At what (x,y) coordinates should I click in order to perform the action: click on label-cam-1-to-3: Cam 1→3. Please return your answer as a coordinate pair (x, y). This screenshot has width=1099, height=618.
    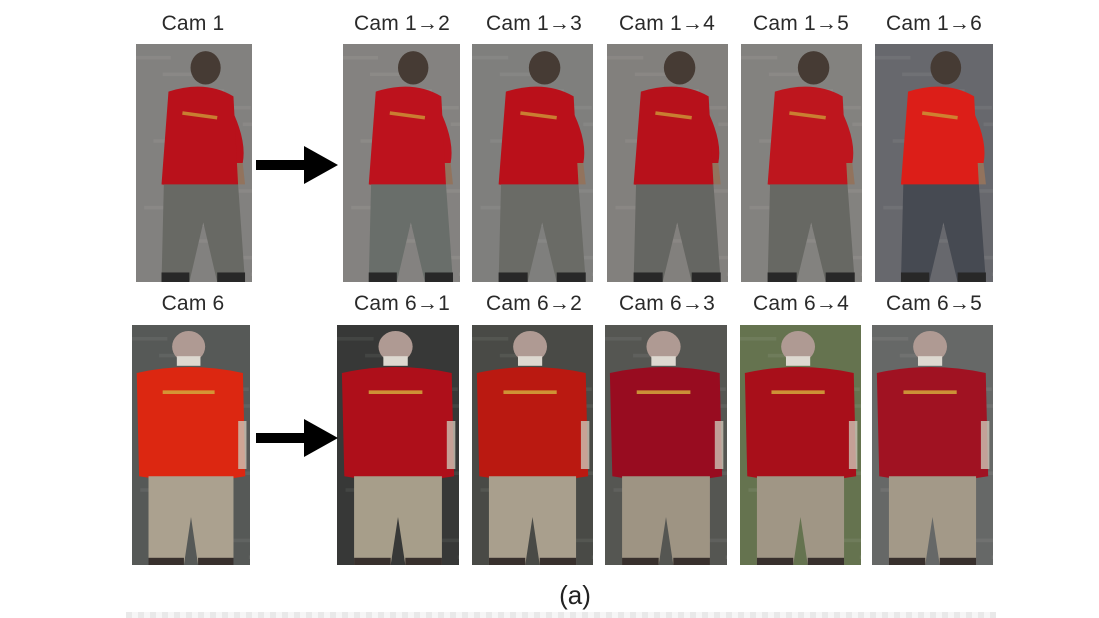
    Looking at the image, I should click on (534, 23).